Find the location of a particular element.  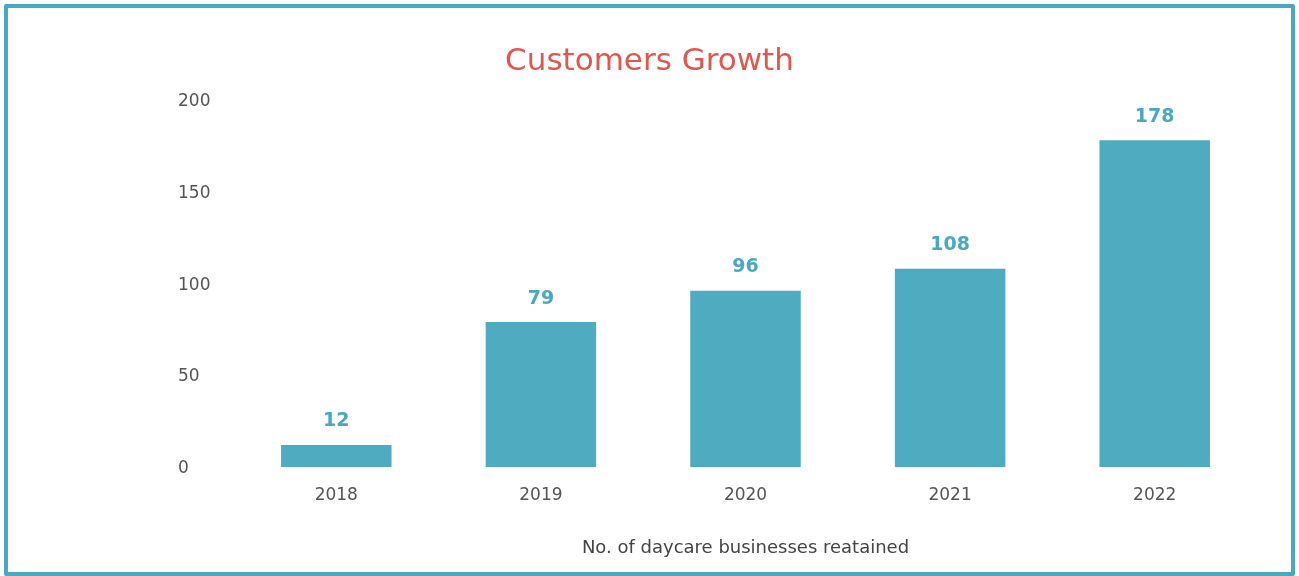

data-label: 79 is located at coordinates (541, 296).